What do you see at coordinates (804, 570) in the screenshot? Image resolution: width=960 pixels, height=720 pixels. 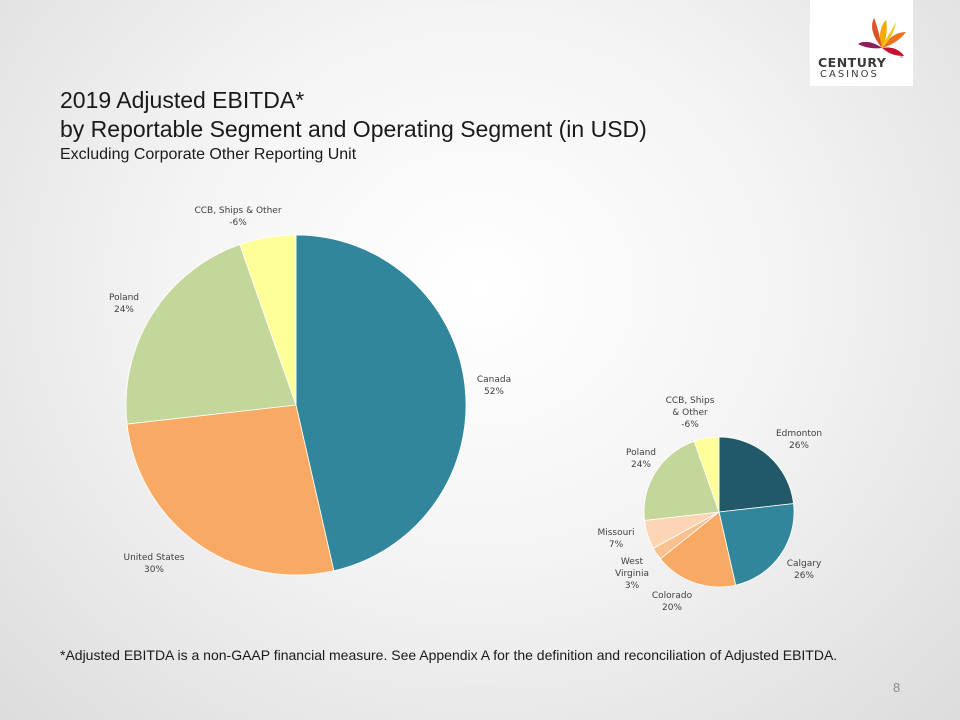 I see `slice-label-calgary: Calgary 26%` at bounding box center [804, 570].